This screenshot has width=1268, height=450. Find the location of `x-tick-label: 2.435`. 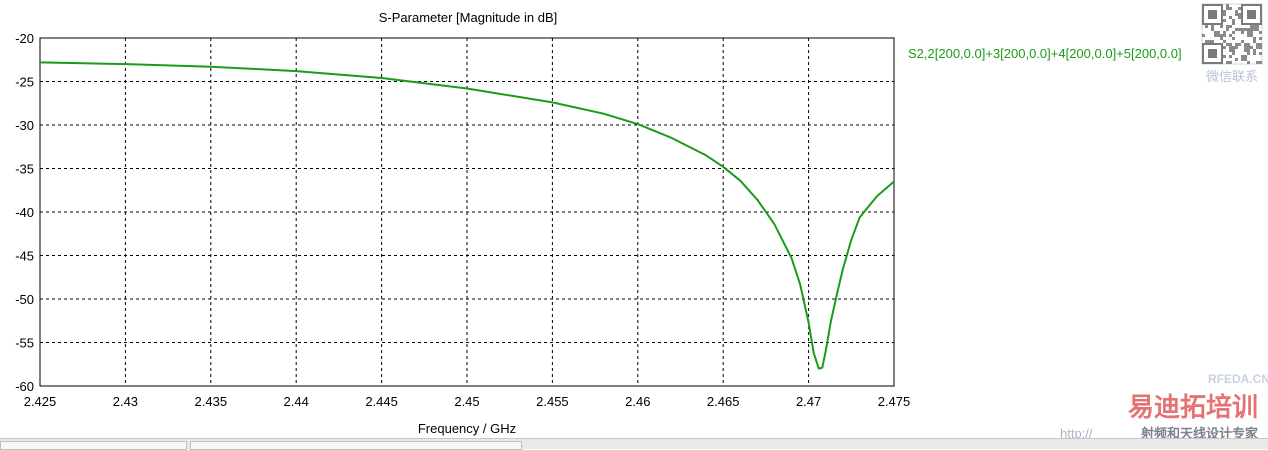

x-tick-label: 2.435 is located at coordinates (211, 401).